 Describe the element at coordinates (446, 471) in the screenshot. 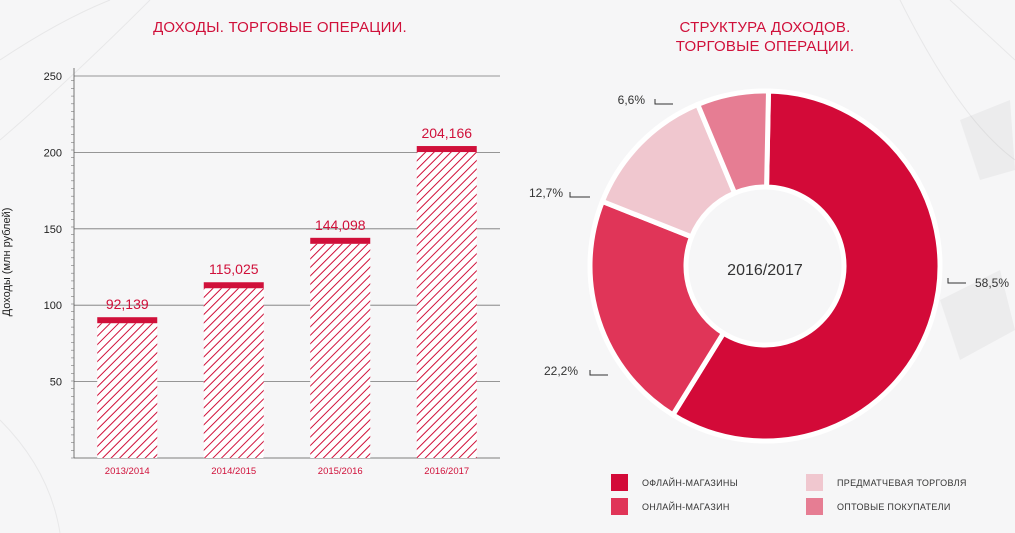

I see `x-tick-label: 2016/2017` at that location.